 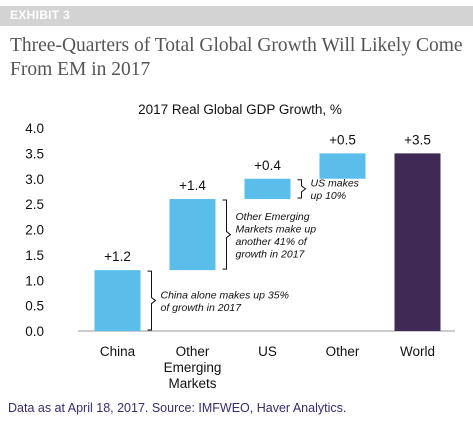 What do you see at coordinates (417, 139) in the screenshot?
I see `bar-value-label: +3.5` at bounding box center [417, 139].